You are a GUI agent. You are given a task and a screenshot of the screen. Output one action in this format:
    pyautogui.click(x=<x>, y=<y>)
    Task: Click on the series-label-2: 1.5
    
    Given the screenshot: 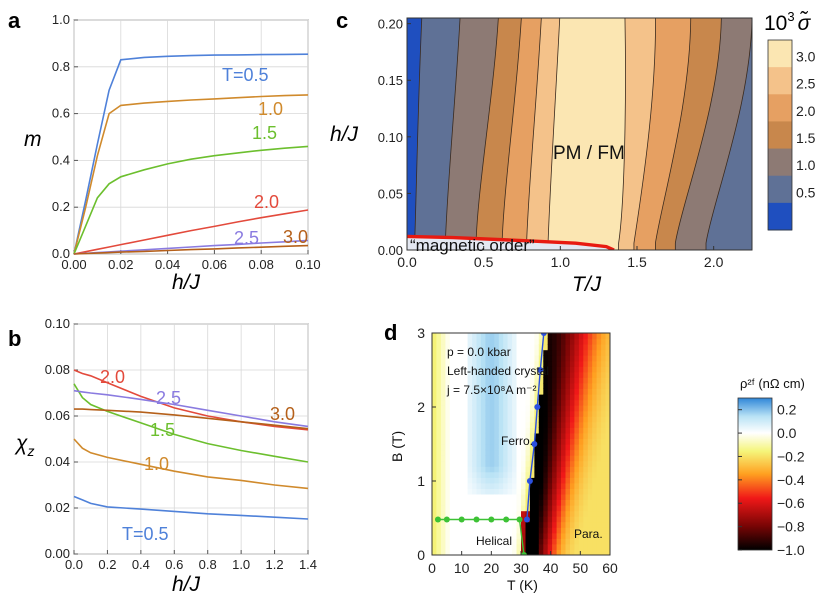 What is the action you would take?
    pyautogui.click(x=162, y=430)
    